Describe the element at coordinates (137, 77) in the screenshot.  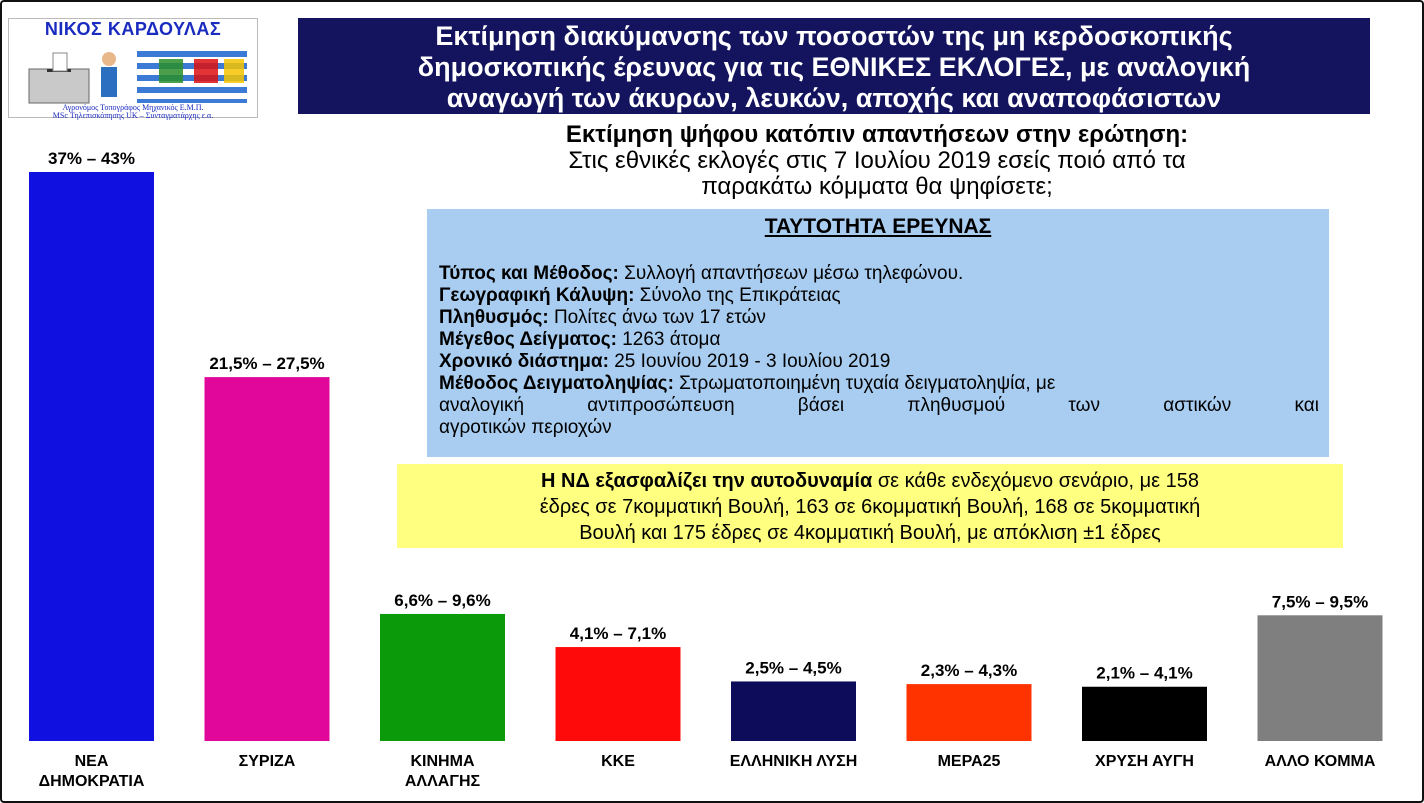
I see `logo-graphic` at that location.